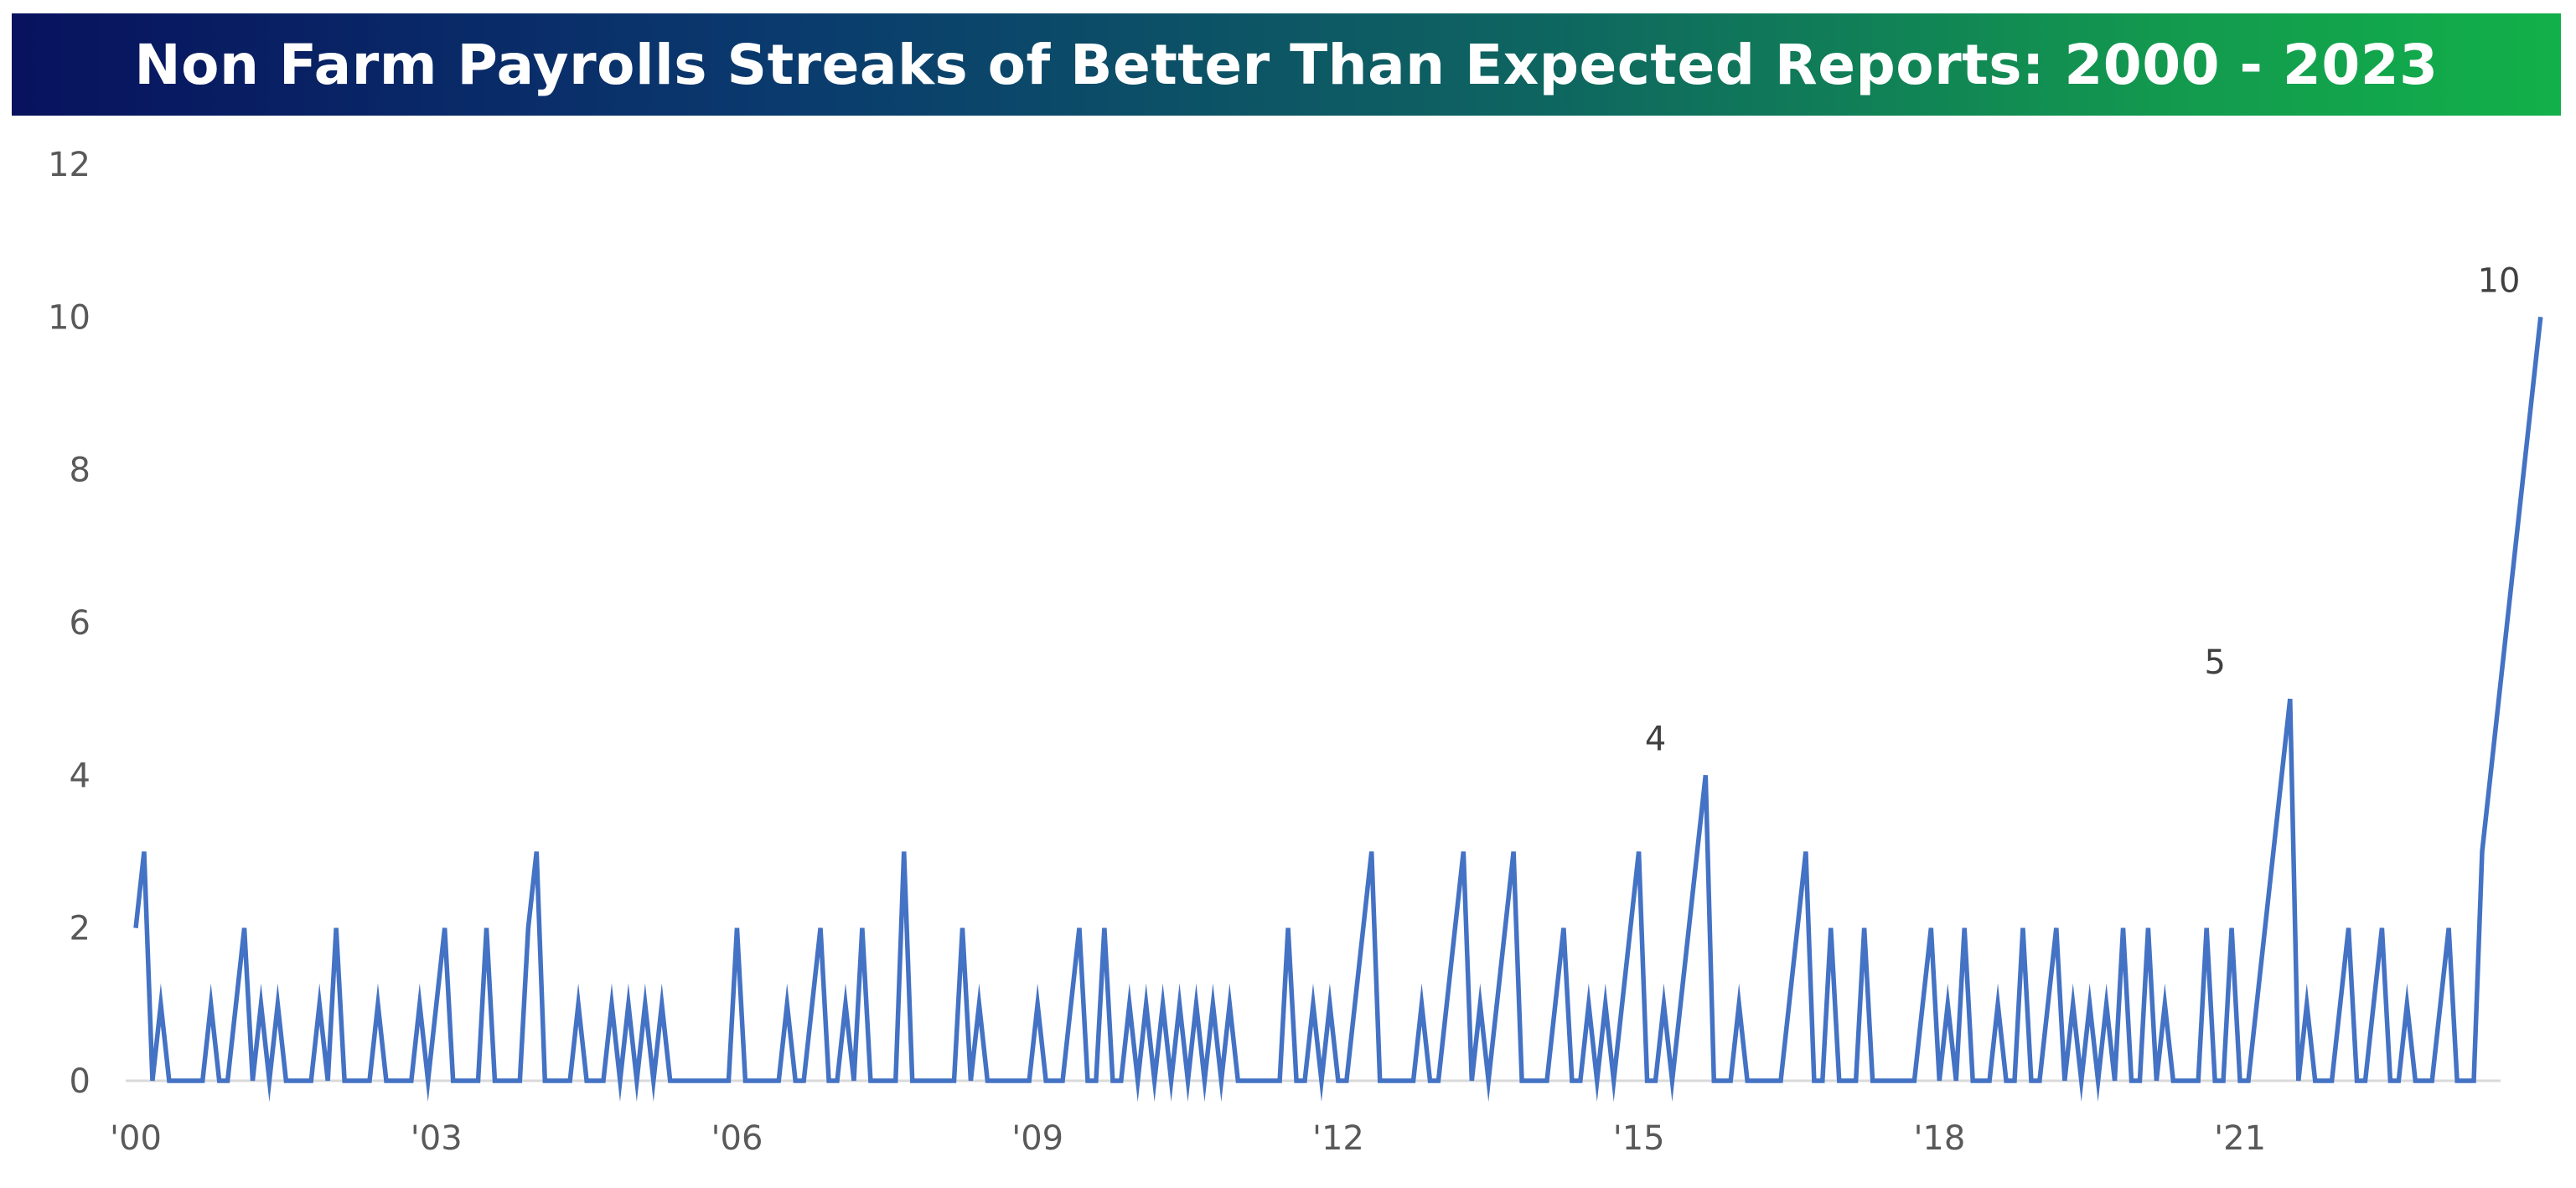  I want to click on y-tick-label: 2, so click(80, 929).